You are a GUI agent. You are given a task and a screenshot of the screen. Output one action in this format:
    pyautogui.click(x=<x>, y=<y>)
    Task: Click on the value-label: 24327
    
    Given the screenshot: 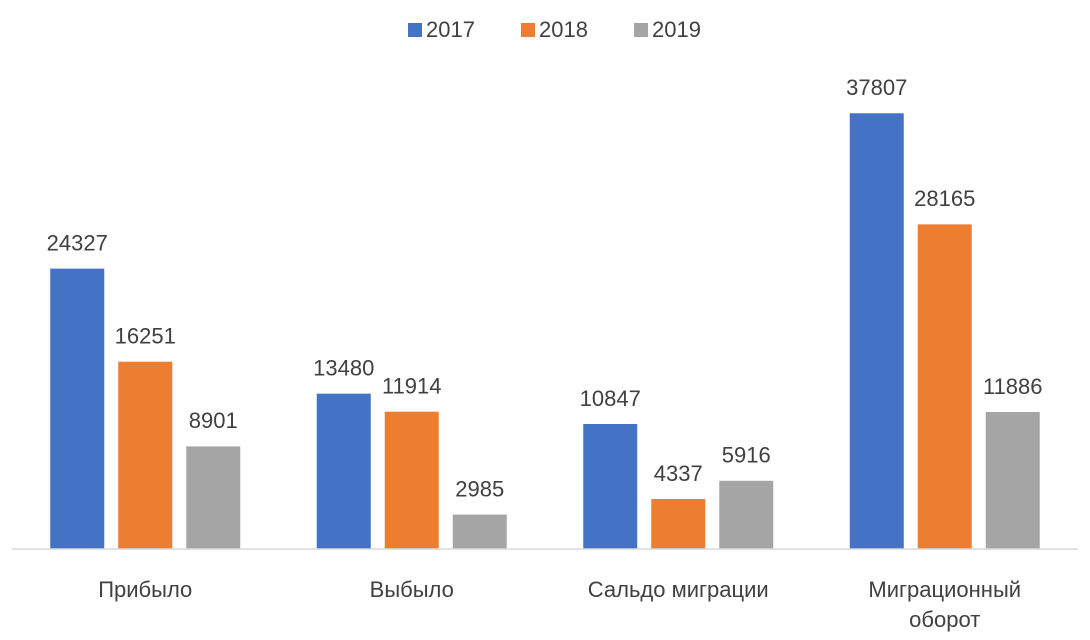 What is the action you would take?
    pyautogui.click(x=77, y=242)
    